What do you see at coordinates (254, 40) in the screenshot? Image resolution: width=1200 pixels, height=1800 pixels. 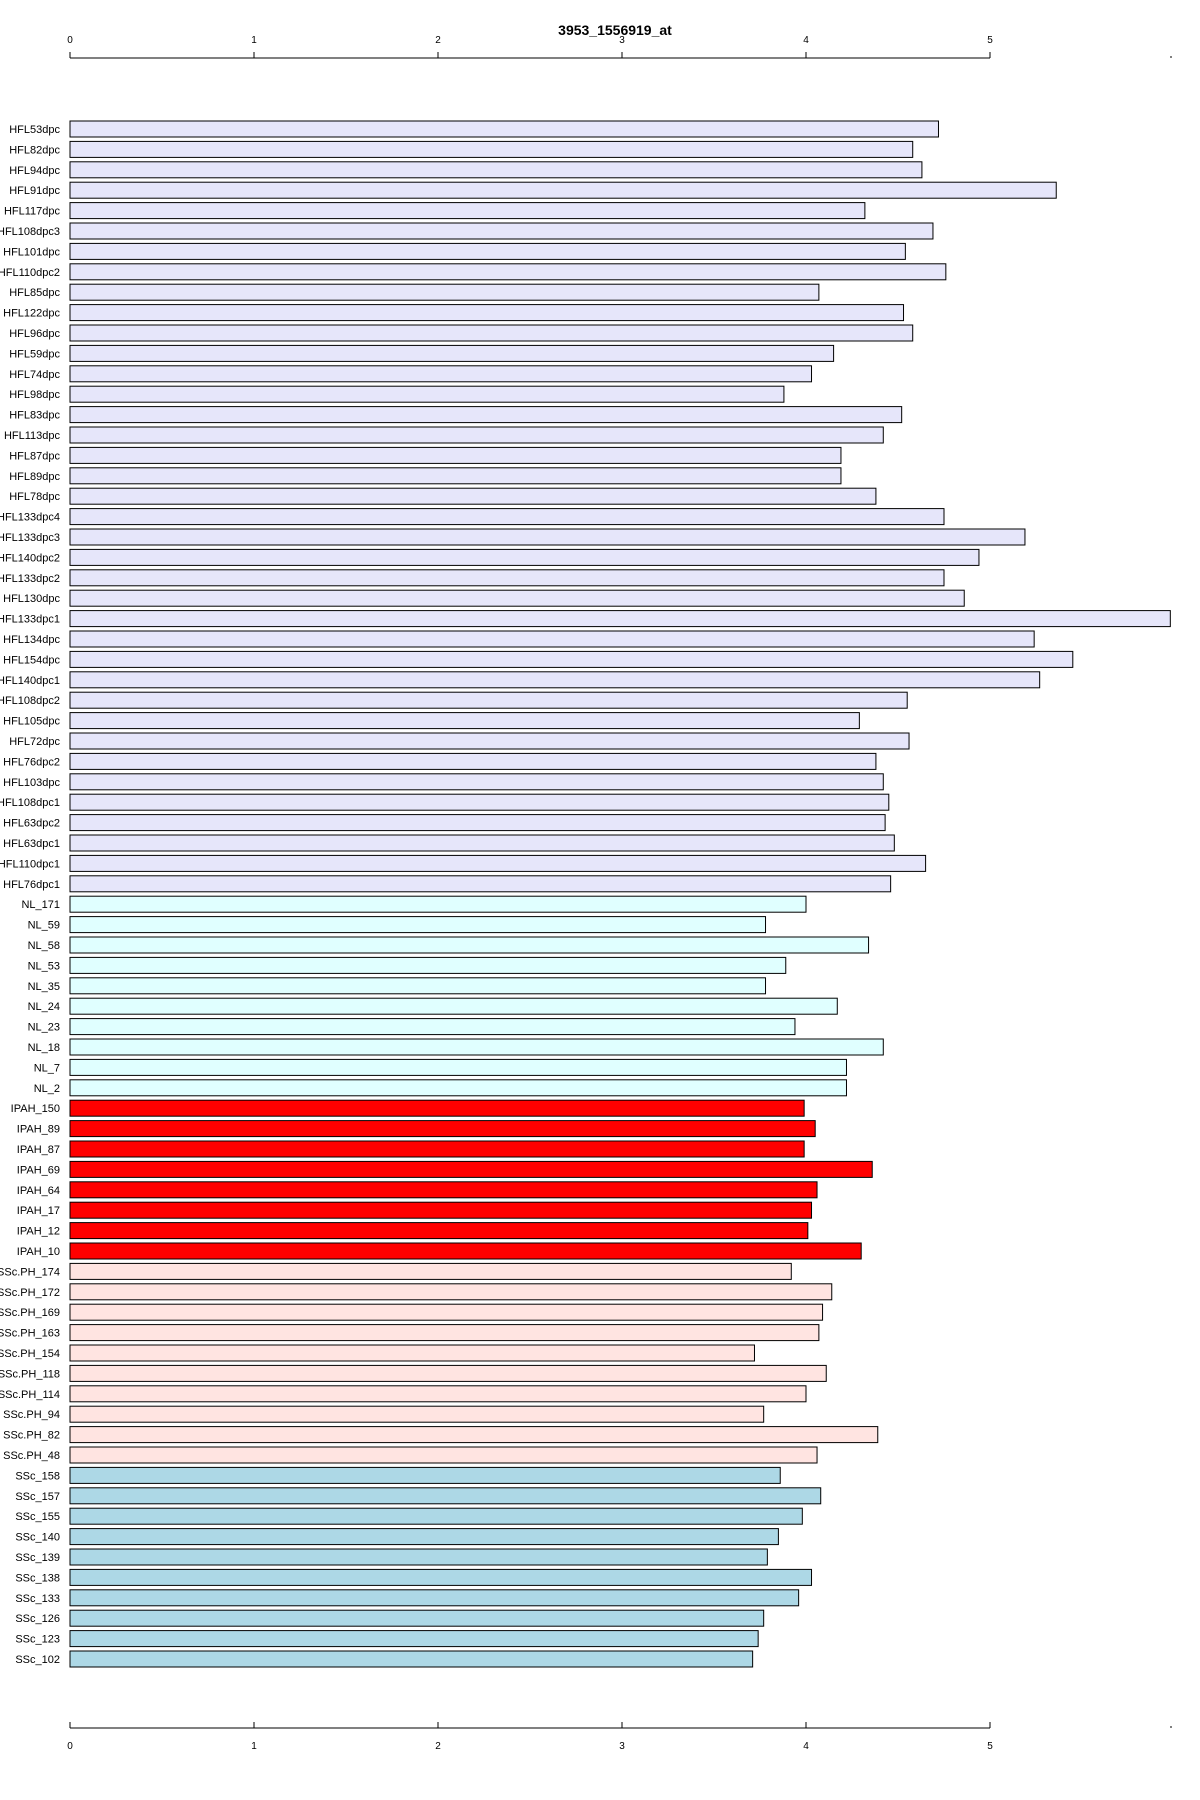 I see `top-tick-label: 1` at bounding box center [254, 40].